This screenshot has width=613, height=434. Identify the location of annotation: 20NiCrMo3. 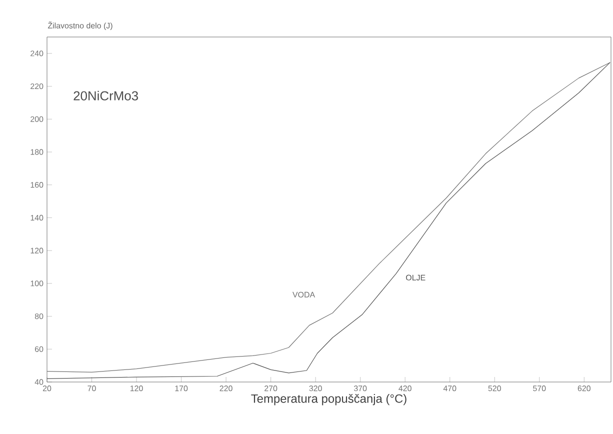
(106, 95).